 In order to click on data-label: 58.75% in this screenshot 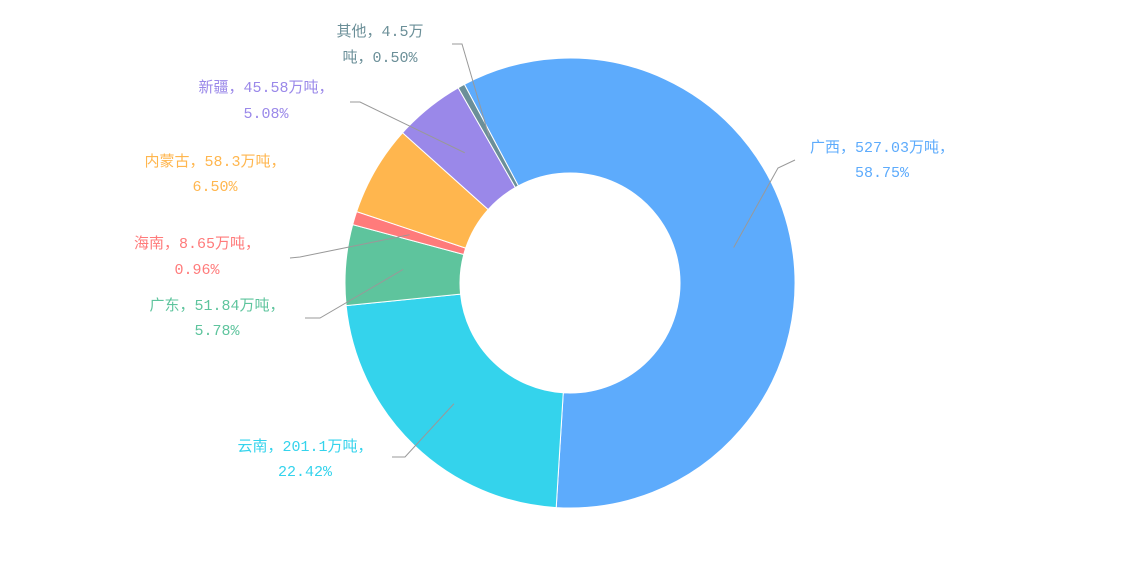, I will do `click(882, 173)`.